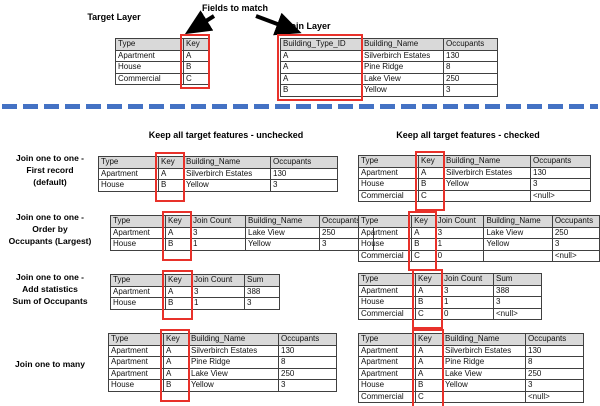 The width and height of the screenshot is (600, 406). I want to click on table-row: Commercial C 0 <null>, so click(450, 313).